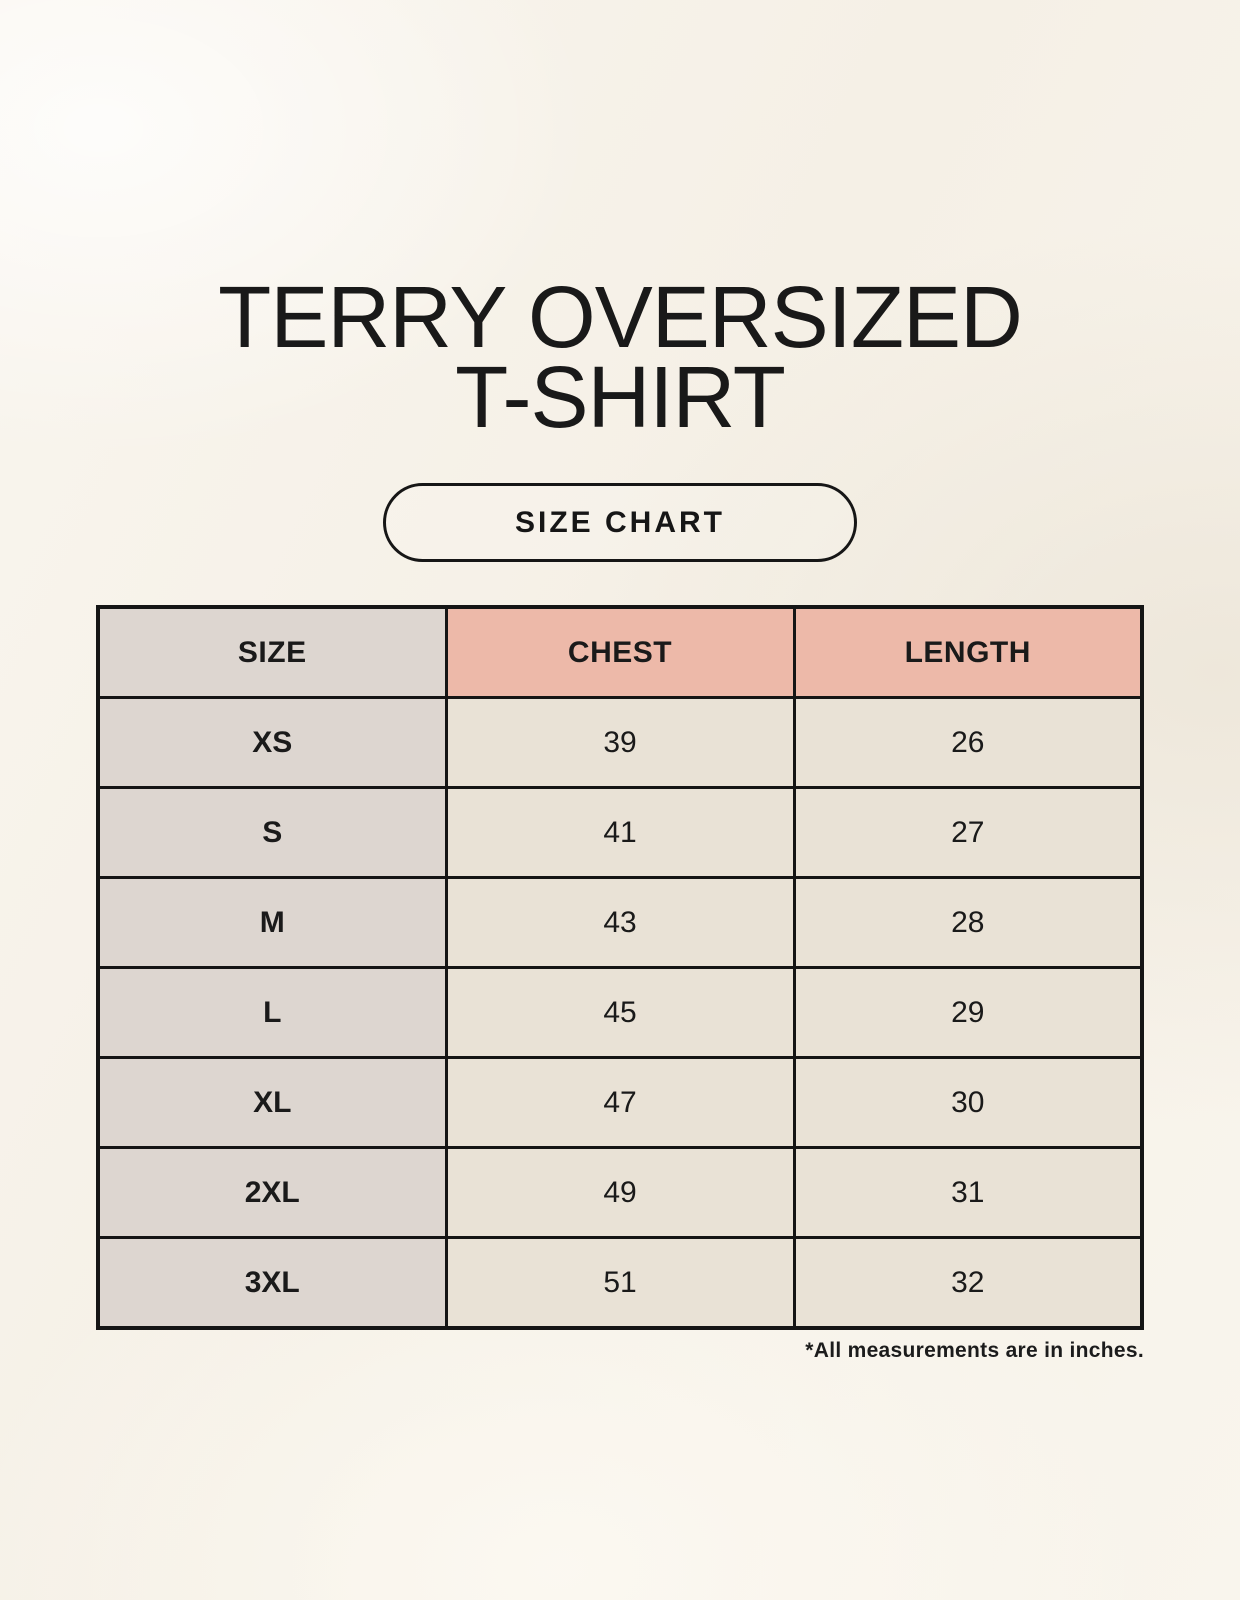 The height and width of the screenshot is (1600, 1240). What do you see at coordinates (968, 1283) in the screenshot?
I see `length-cell: 32` at bounding box center [968, 1283].